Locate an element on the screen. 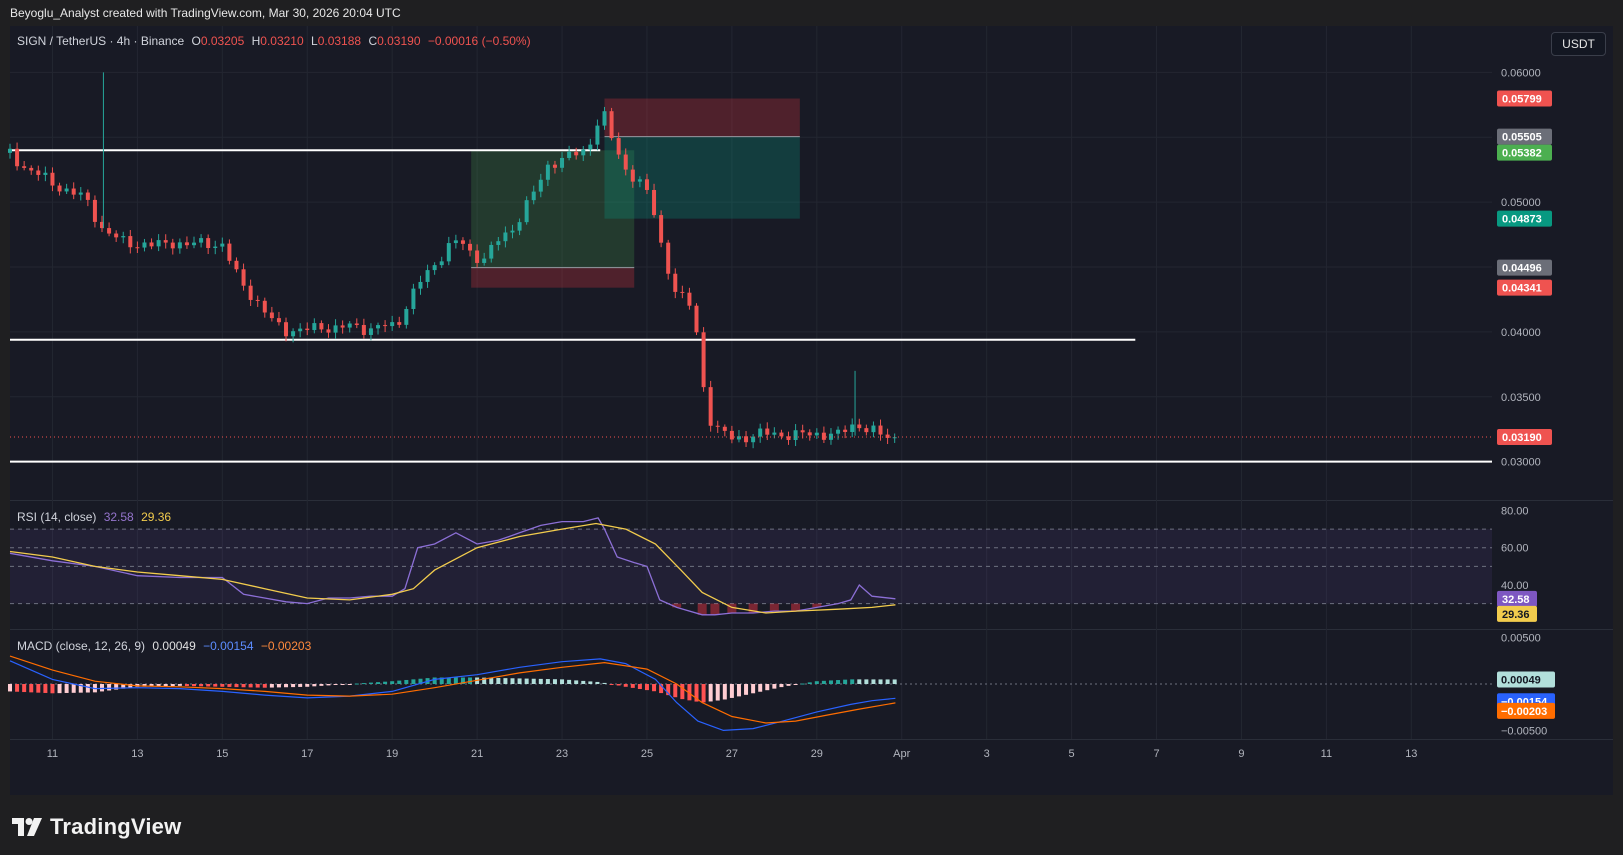  y-tick-label: 0.06000 is located at coordinates (1521, 73).